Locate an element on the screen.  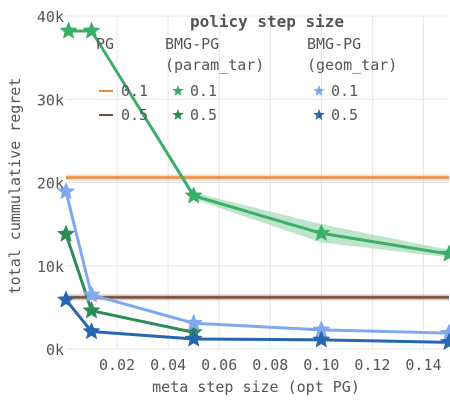
legend-star-markers is located at coordinates (248, 102).